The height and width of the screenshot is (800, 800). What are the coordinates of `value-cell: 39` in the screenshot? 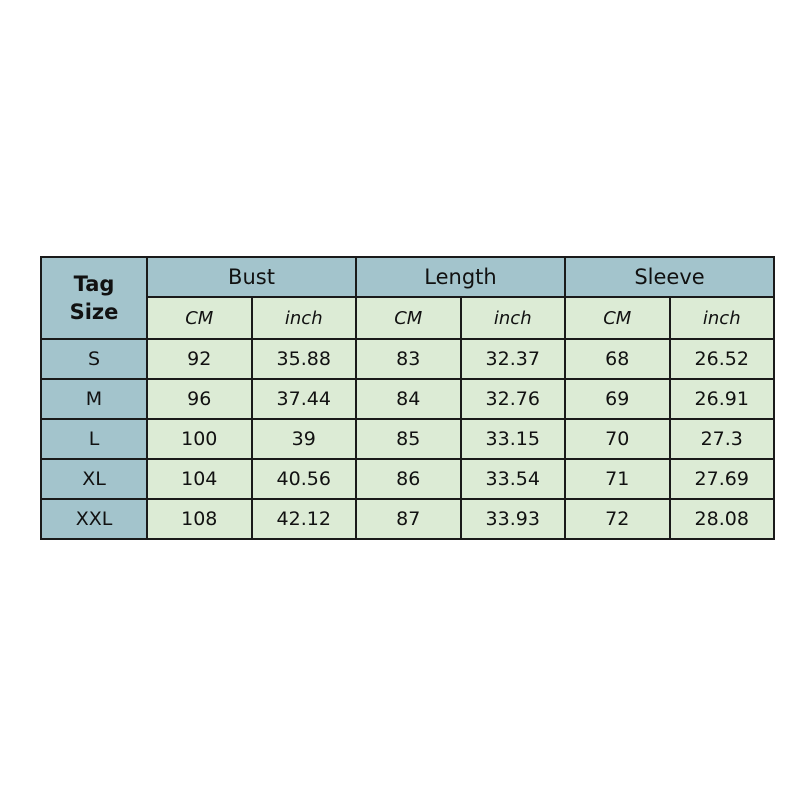 It's located at (303, 439).